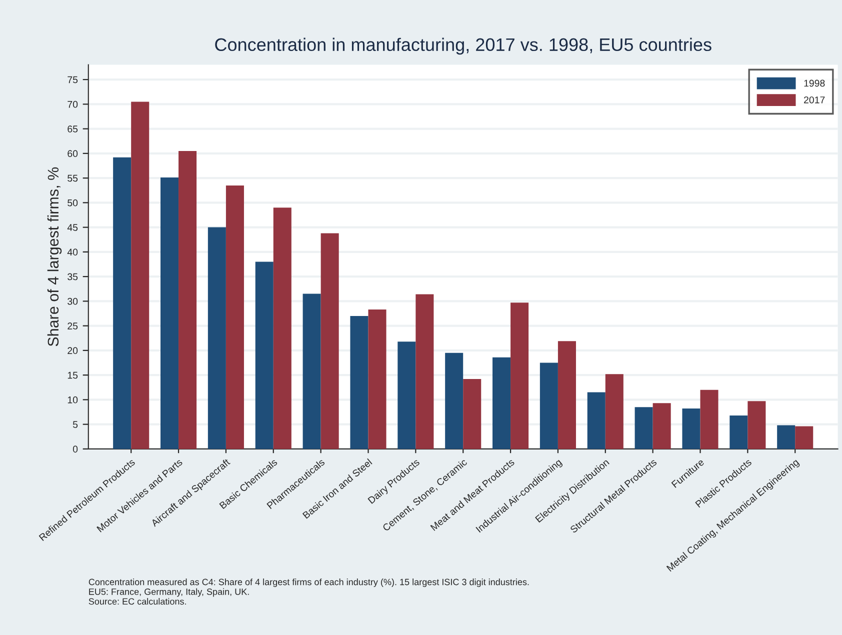 The height and width of the screenshot is (635, 842). What do you see at coordinates (73, 350) in the screenshot?
I see `y-tick-label: 20` at bounding box center [73, 350].